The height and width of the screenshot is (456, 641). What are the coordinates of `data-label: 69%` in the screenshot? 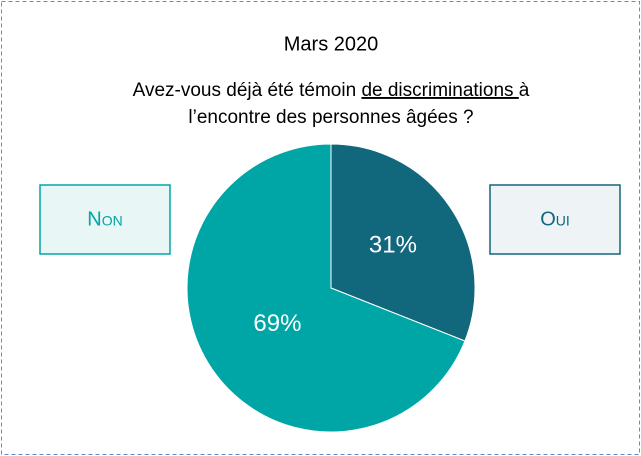 It's located at (277, 323).